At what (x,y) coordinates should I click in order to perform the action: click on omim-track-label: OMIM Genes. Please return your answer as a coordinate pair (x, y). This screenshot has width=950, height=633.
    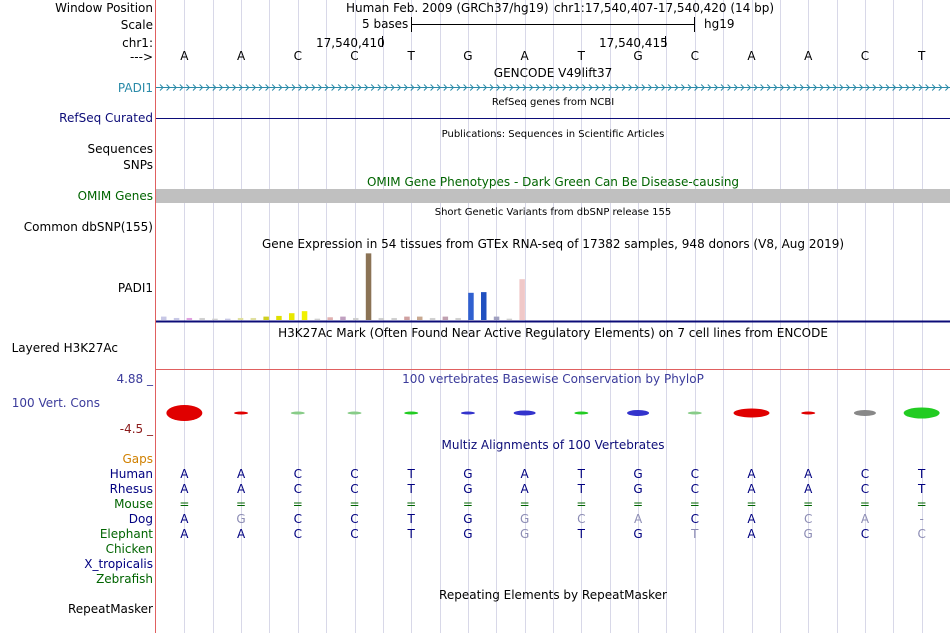
    Looking at the image, I should click on (115, 196).